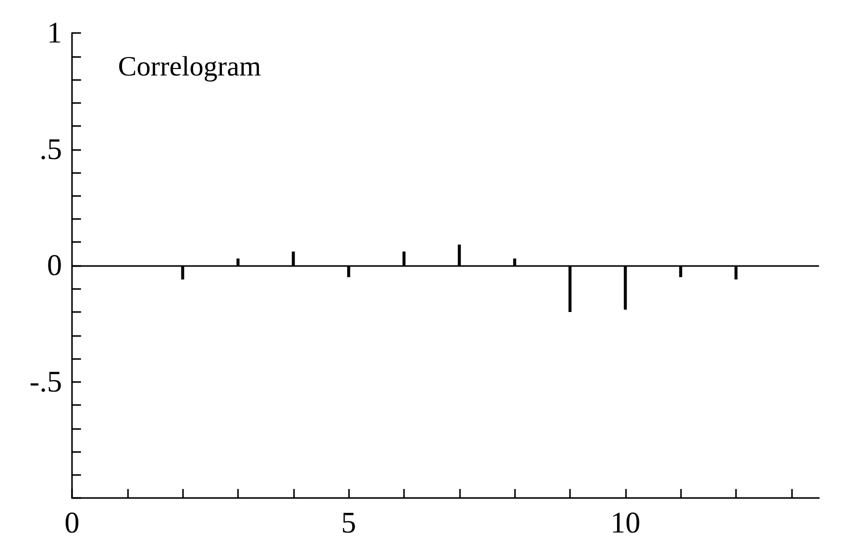 The height and width of the screenshot is (558, 850). I want to click on y-tick-label: -.5, so click(46, 381).